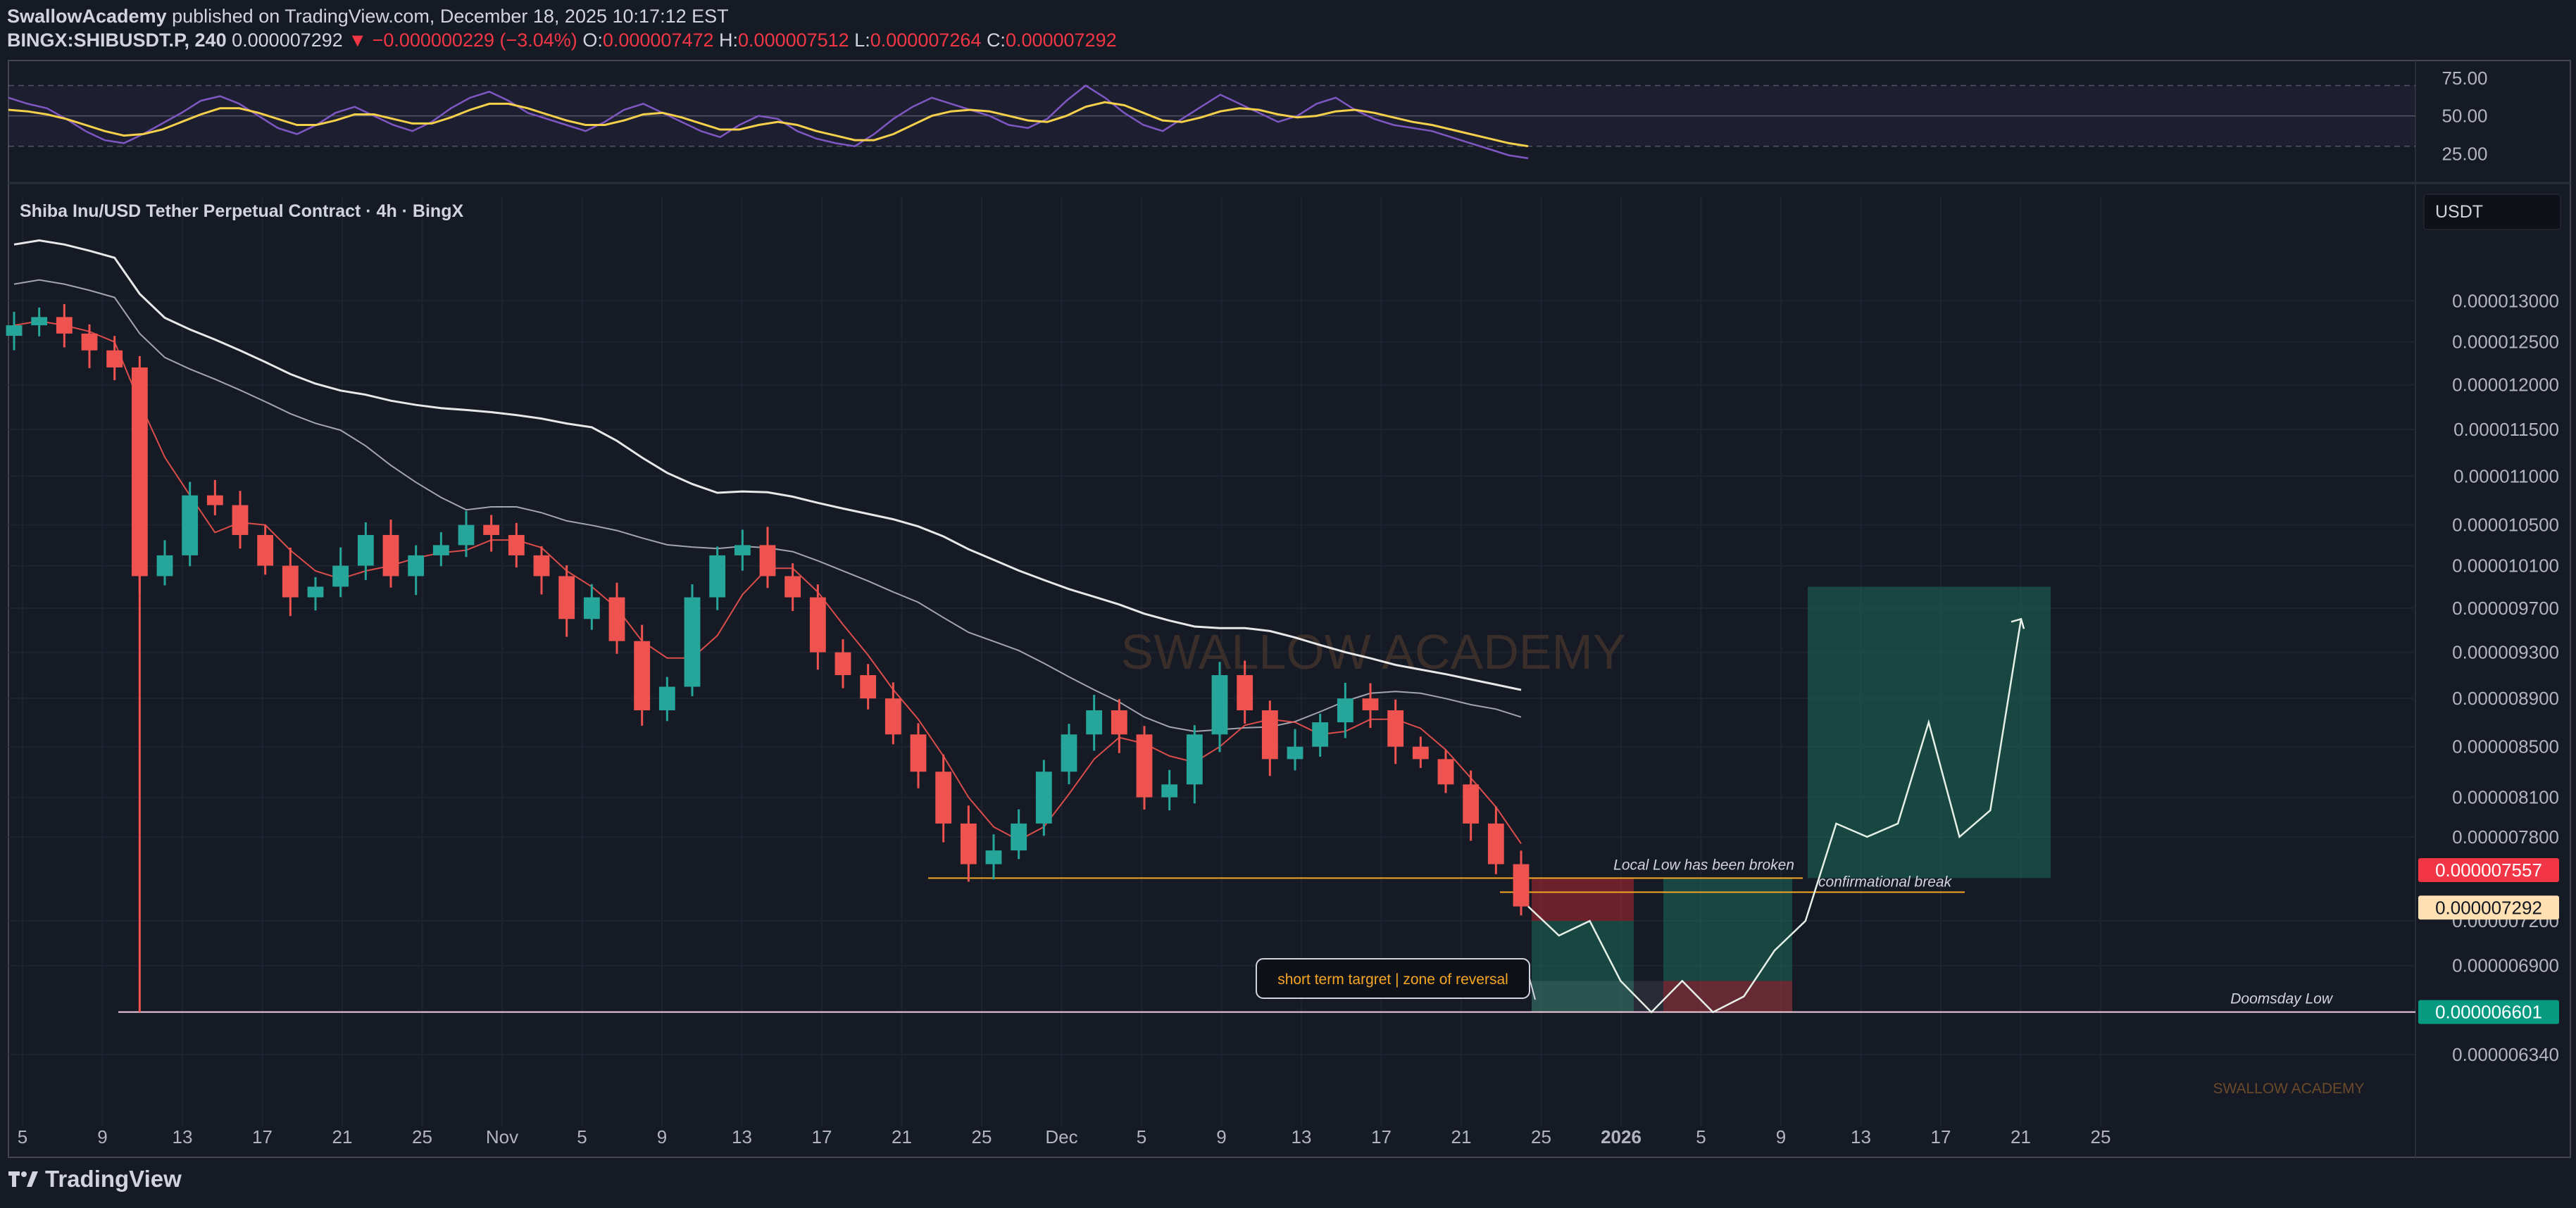  What do you see at coordinates (87, 17) in the screenshot?
I see `publisher-name: SwallowAcademy` at bounding box center [87, 17].